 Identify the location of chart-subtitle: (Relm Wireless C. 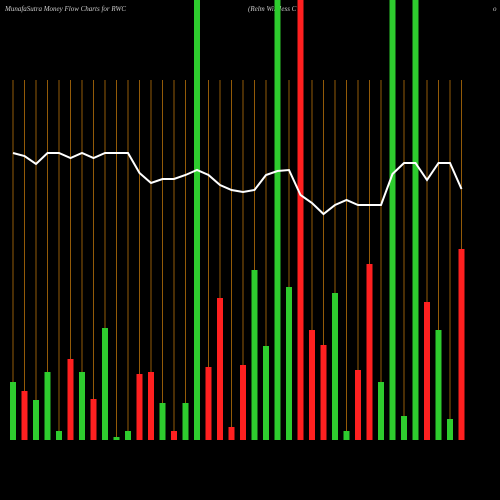
(272, 9).